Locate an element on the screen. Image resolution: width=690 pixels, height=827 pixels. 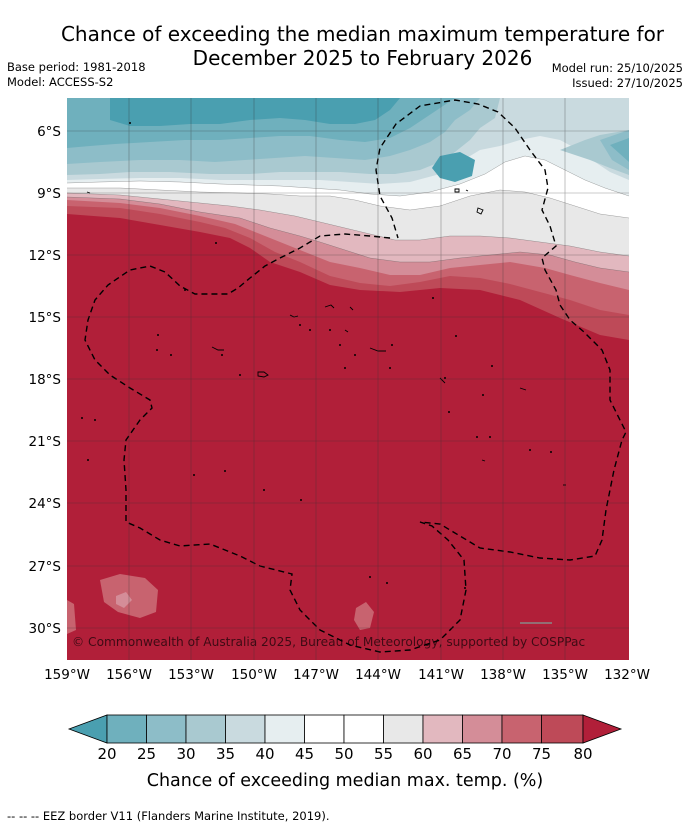
meta-right: Model run: 25/10/2025 Issued: 27/10/2025 is located at coordinates (617, 76).